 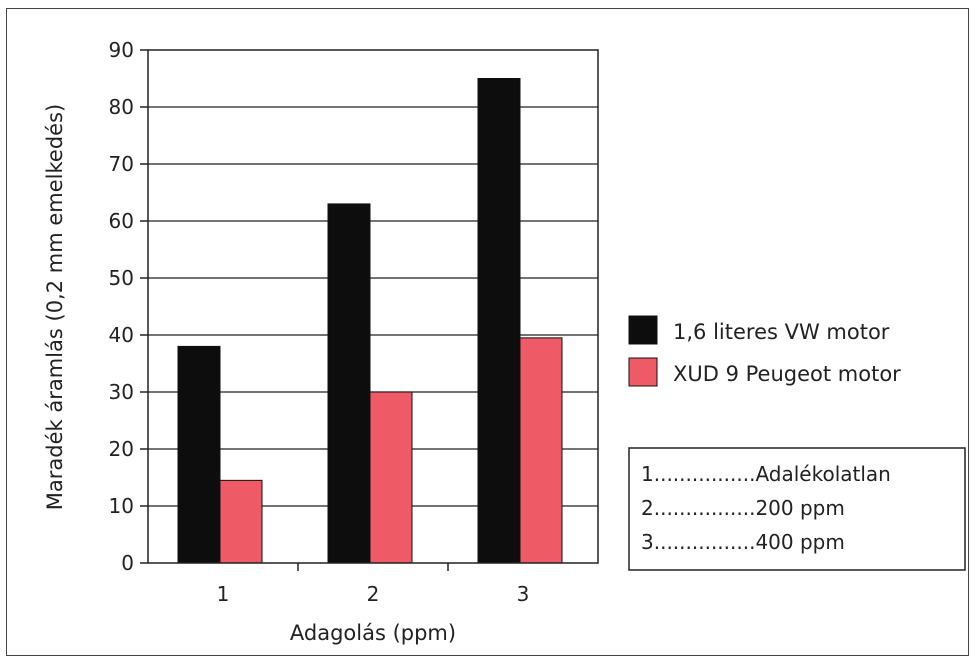 I want to click on y-tick-label: 30, so click(x=121, y=392).